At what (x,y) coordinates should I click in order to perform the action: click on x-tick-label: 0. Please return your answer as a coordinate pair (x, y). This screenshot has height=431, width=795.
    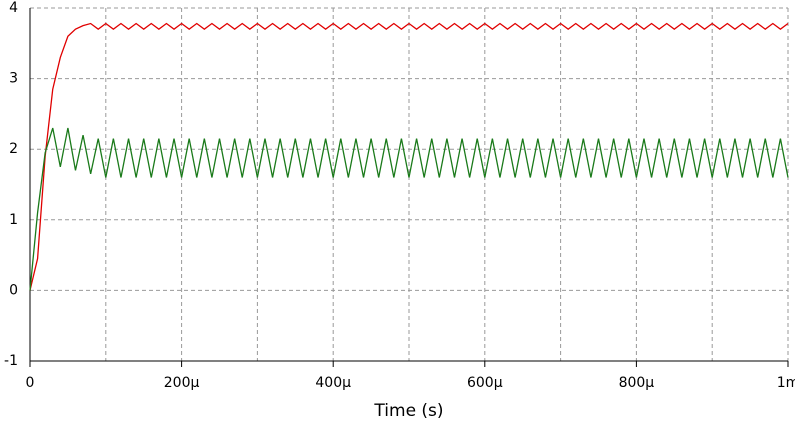
    Looking at the image, I should click on (30, 383).